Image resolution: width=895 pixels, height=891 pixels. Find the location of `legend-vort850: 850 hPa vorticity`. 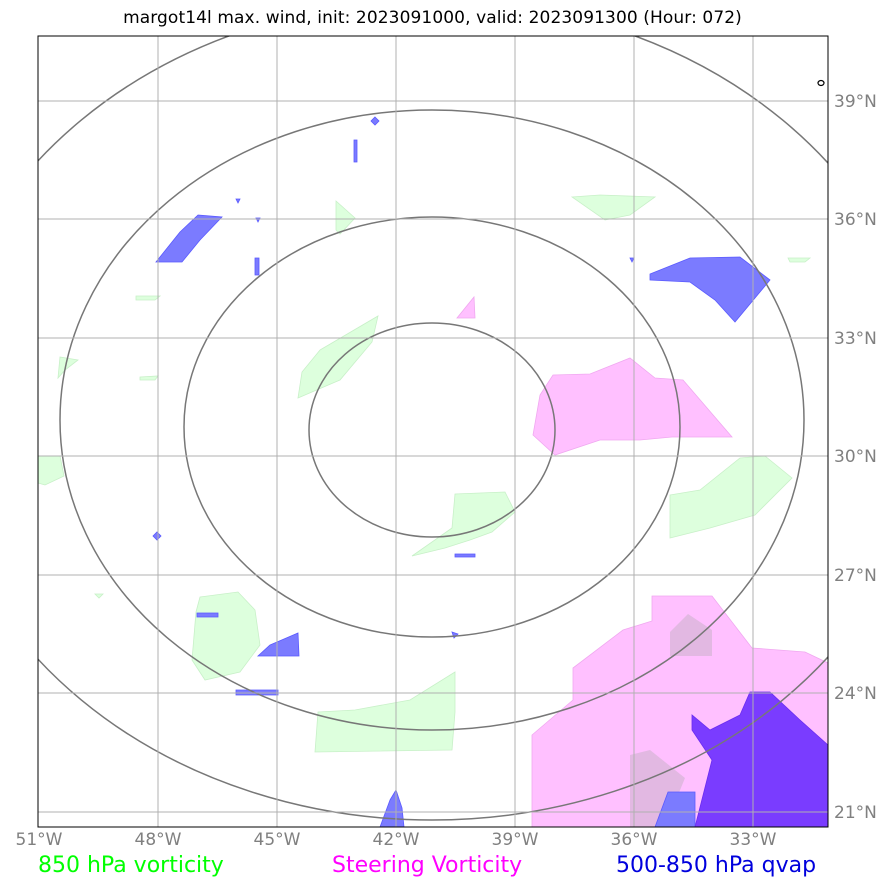

legend-vort850: 850 hPa vorticity is located at coordinates (131, 865).